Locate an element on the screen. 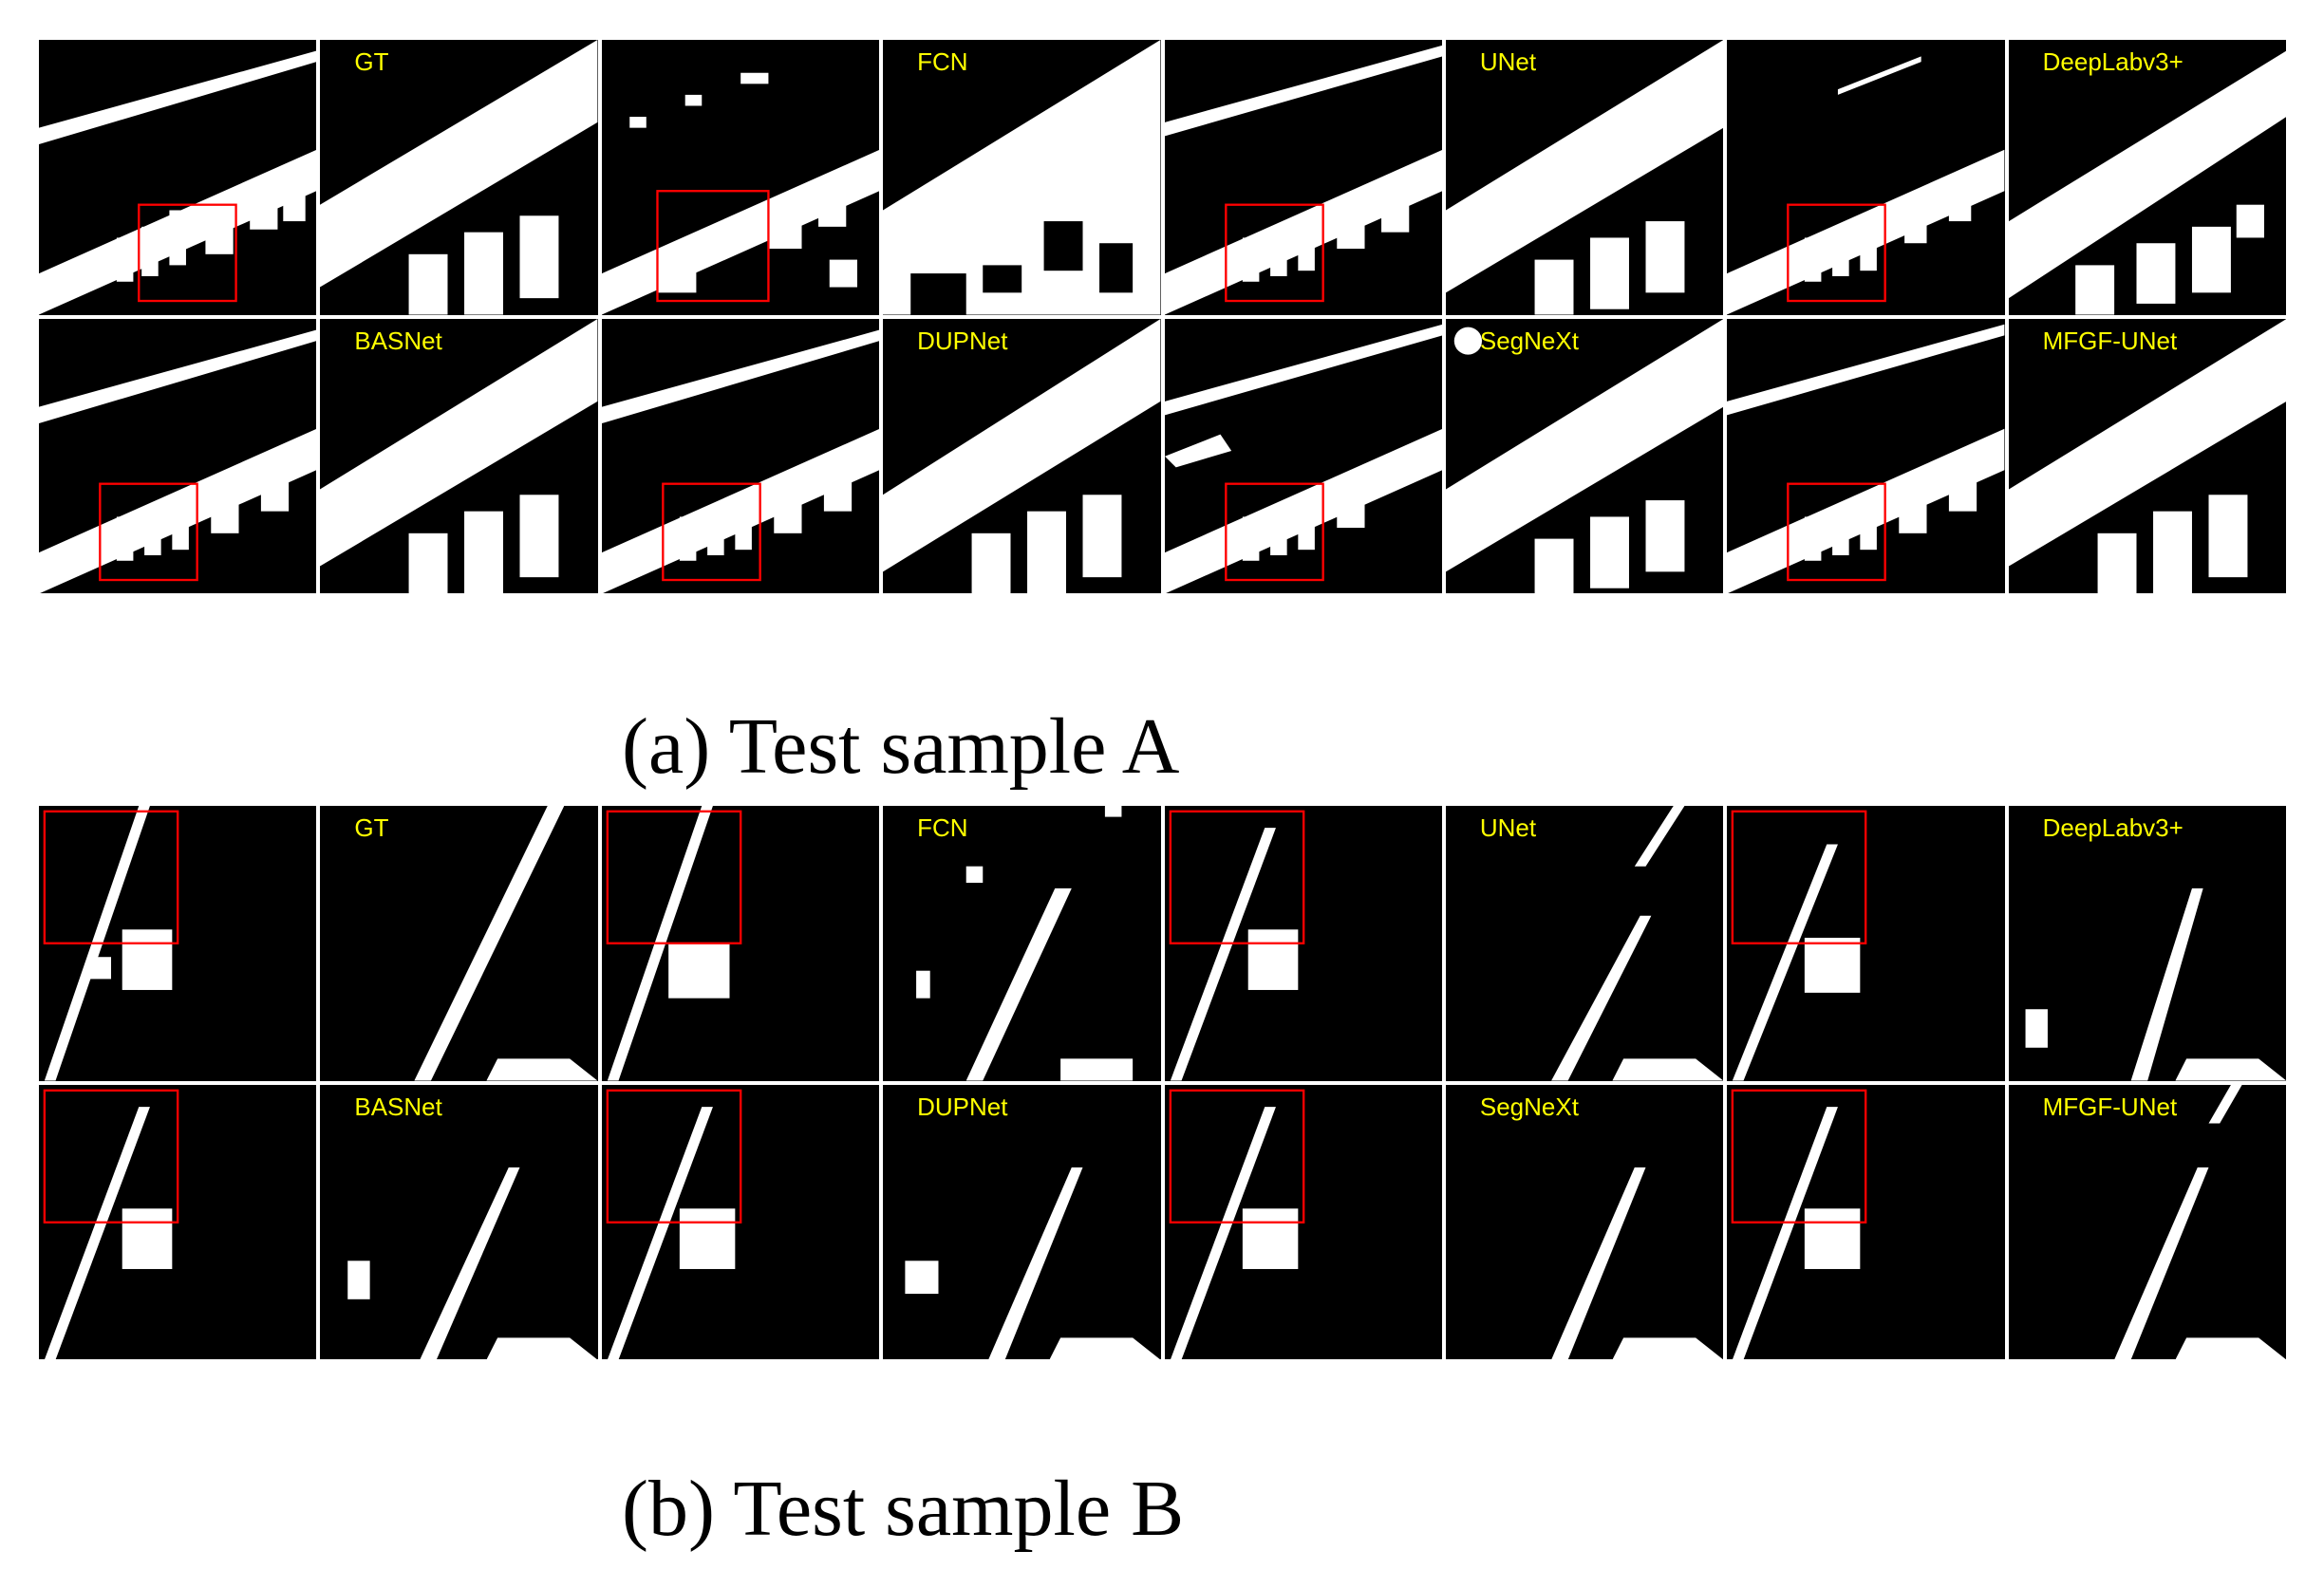  sample-b-tile-4-full is located at coordinates (1866, 943).